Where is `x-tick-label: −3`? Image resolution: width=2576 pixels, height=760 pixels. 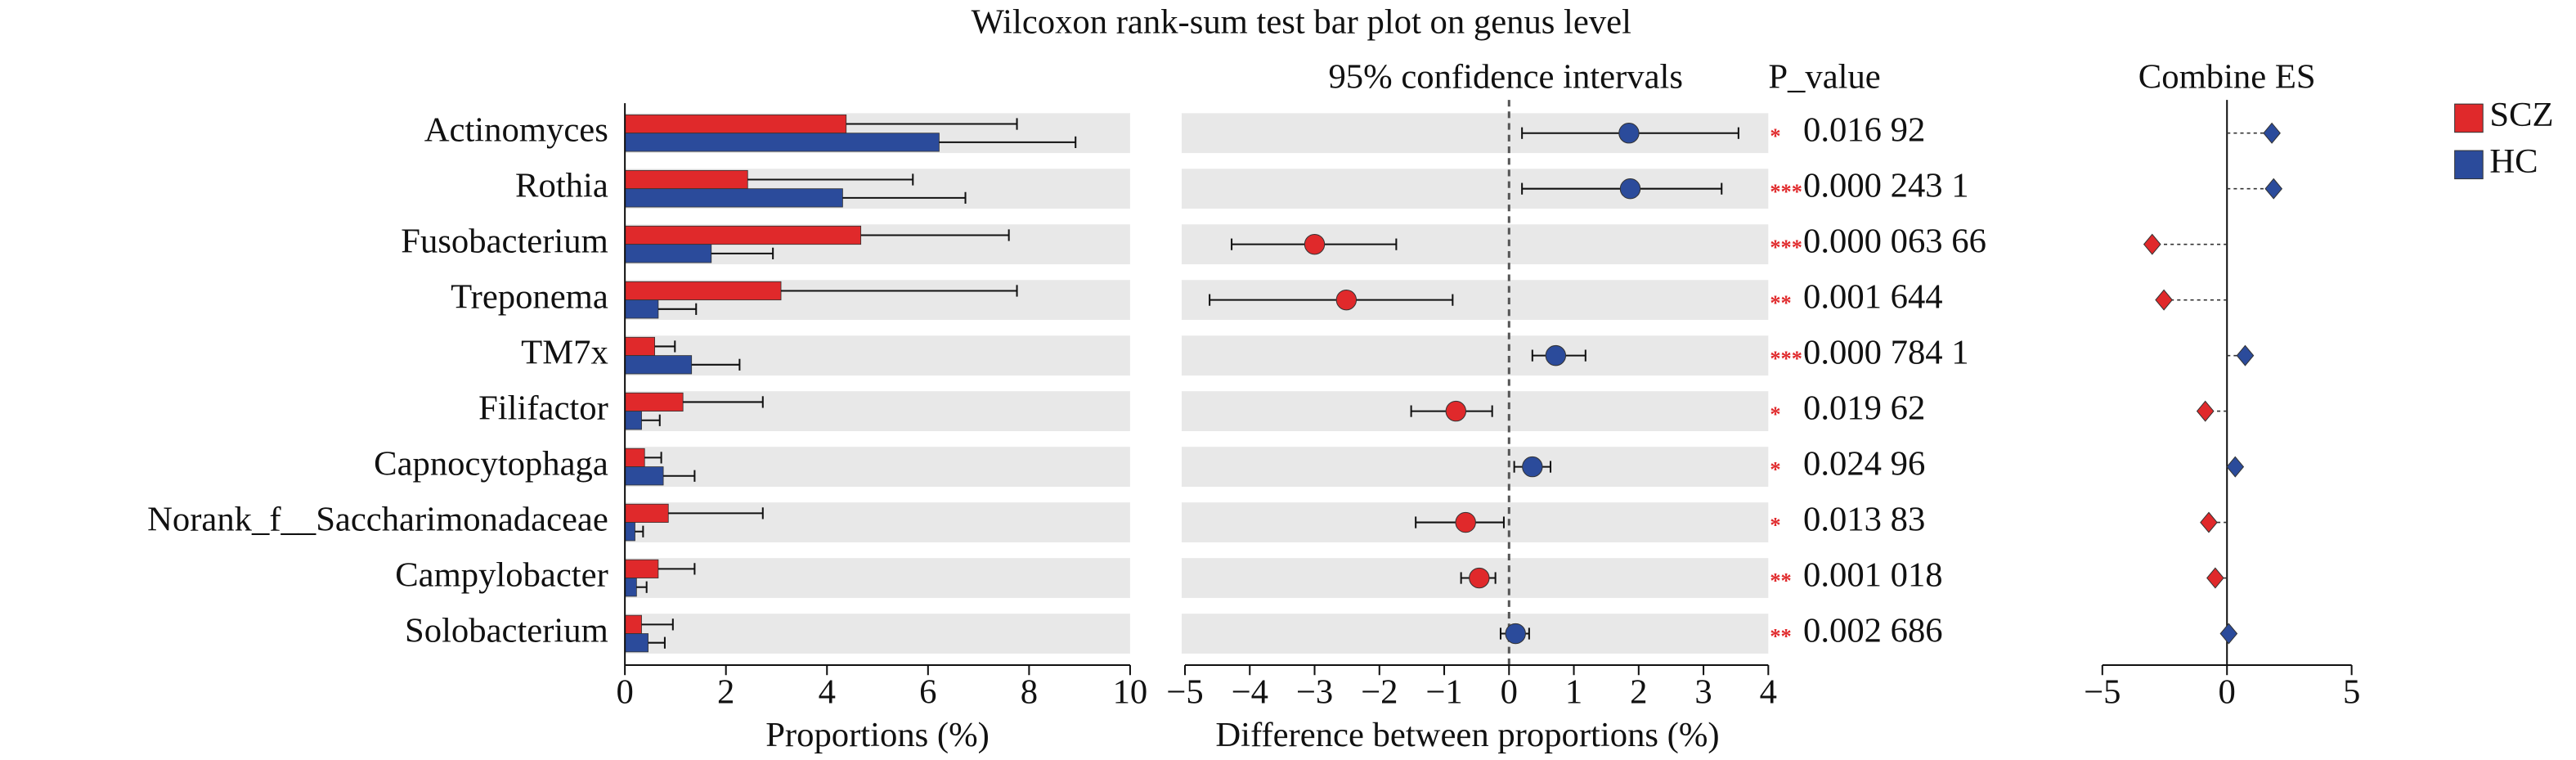 x-tick-label: −3 is located at coordinates (1314, 691).